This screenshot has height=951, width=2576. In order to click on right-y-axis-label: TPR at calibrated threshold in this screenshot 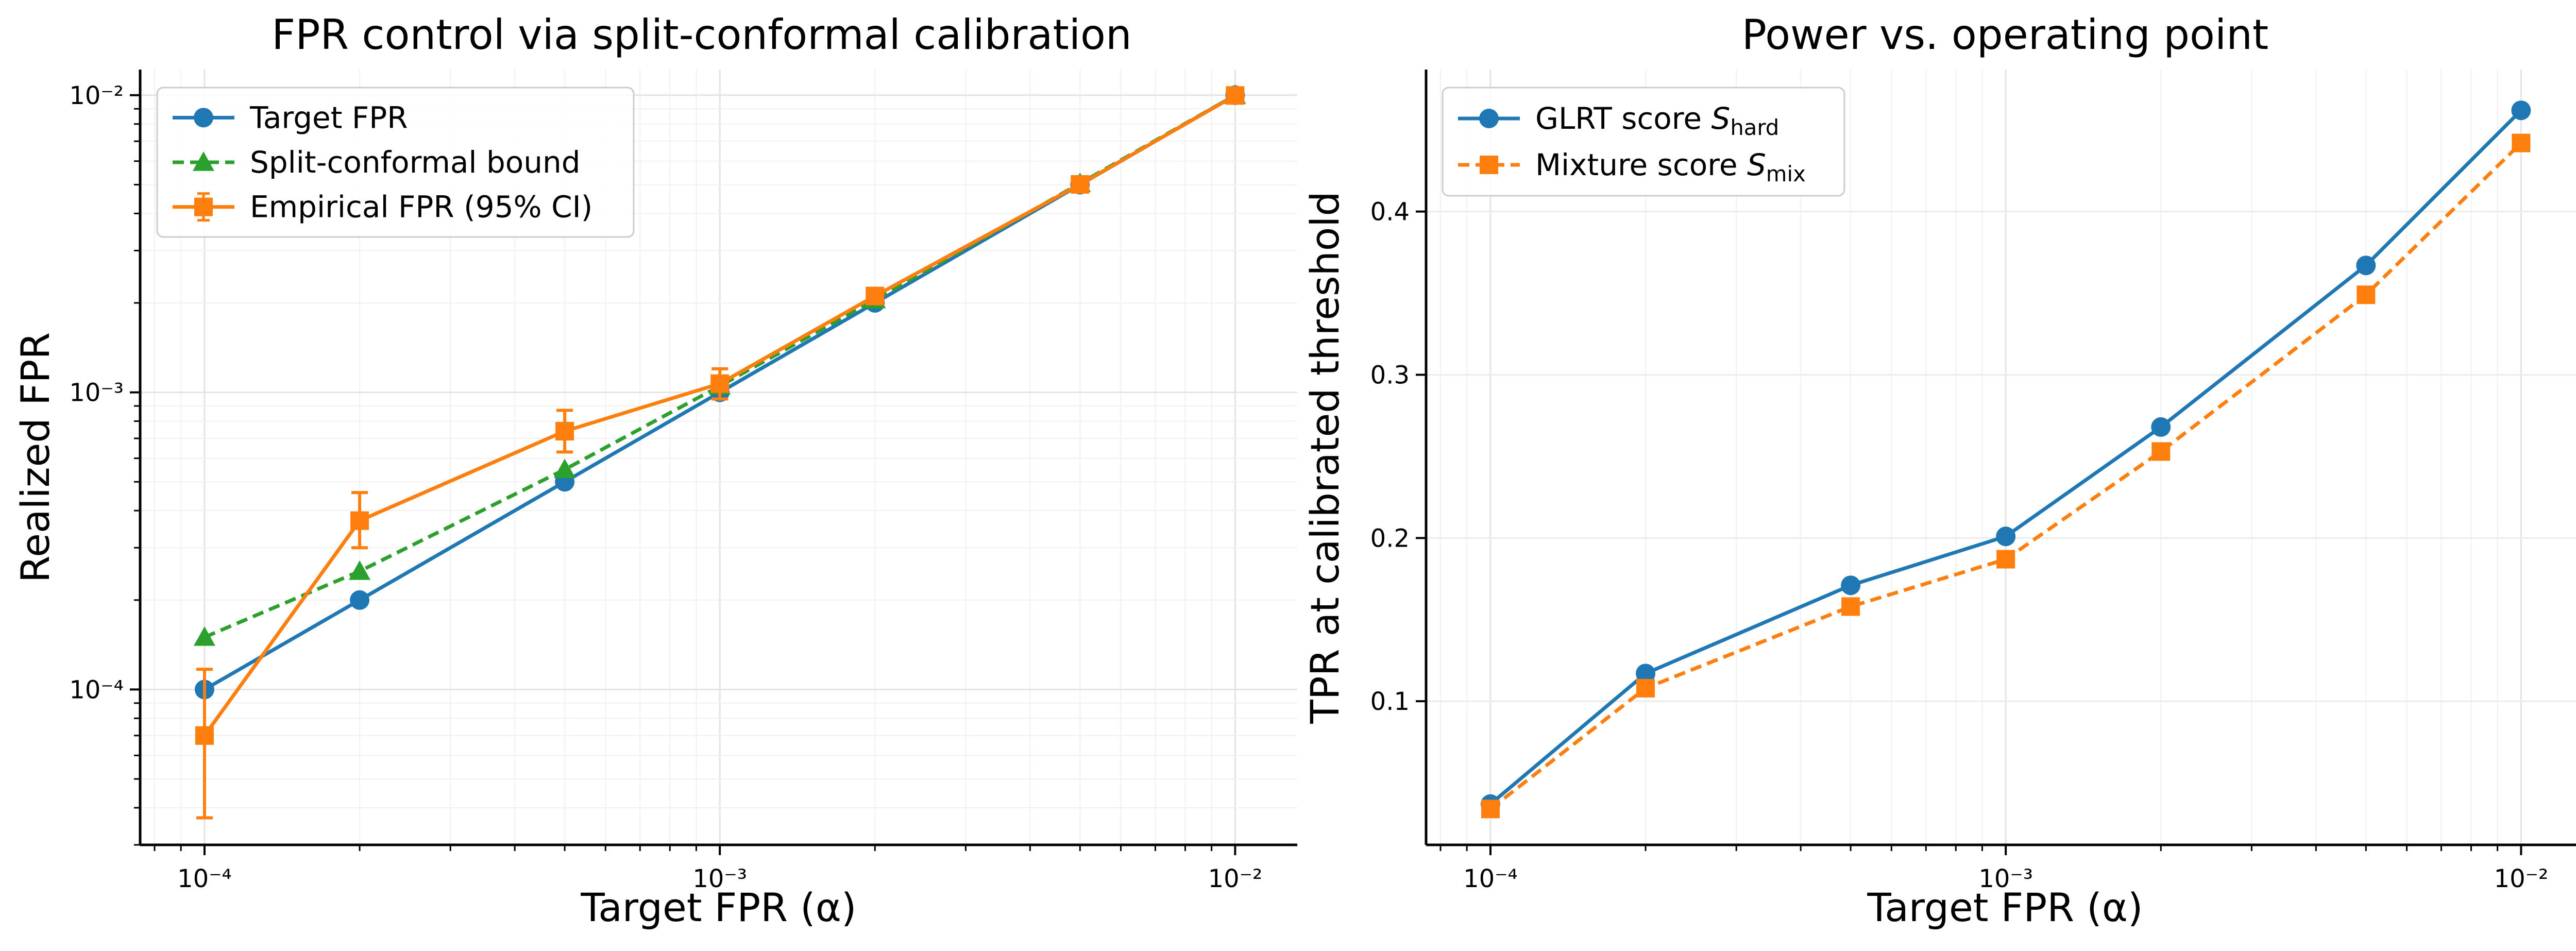, I will do `click(1325, 457)`.